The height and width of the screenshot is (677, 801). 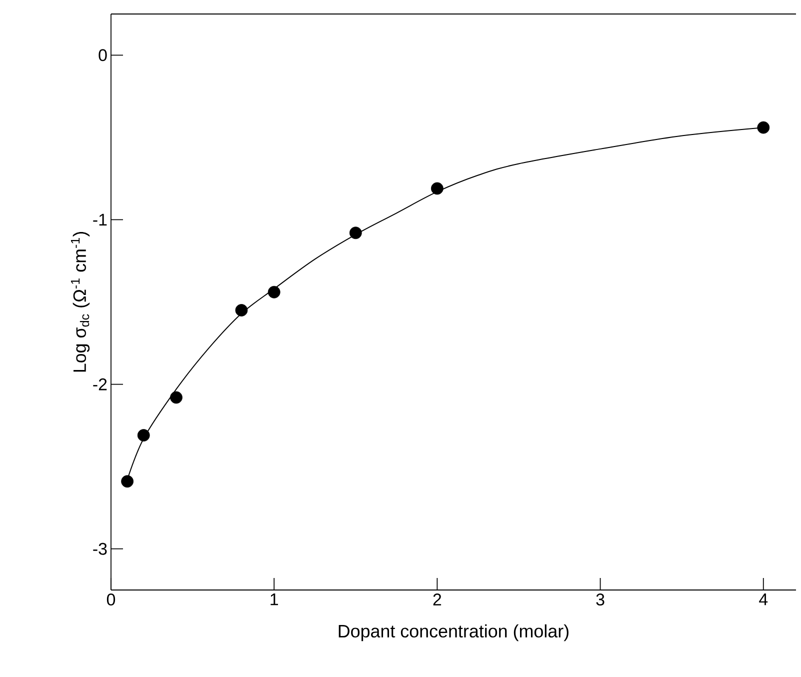 I want to click on y-tick-label: -2, so click(x=100, y=384).